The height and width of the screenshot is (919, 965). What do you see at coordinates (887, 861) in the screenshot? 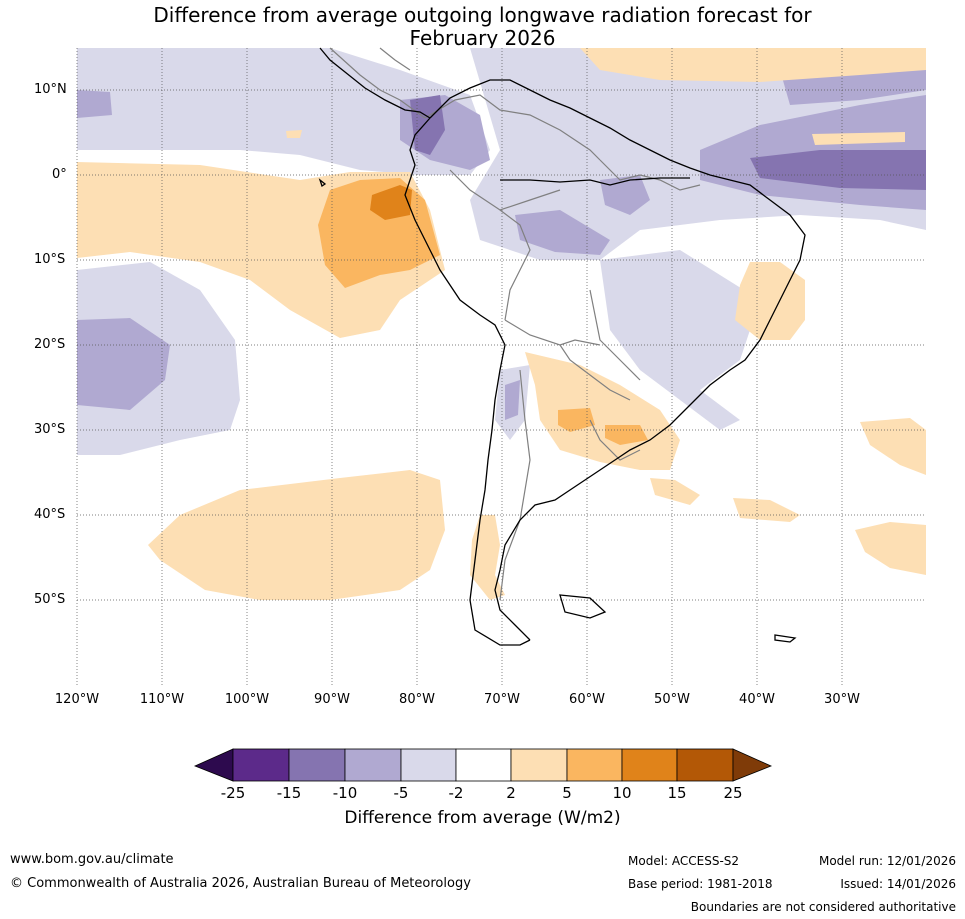
I see `footer-model-run: Model run: 12/01/2026` at bounding box center [887, 861].